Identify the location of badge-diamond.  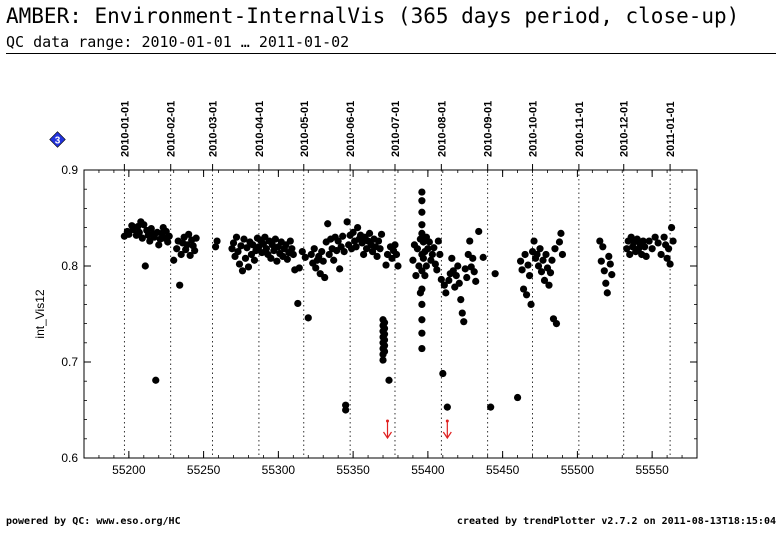
(57, 139).